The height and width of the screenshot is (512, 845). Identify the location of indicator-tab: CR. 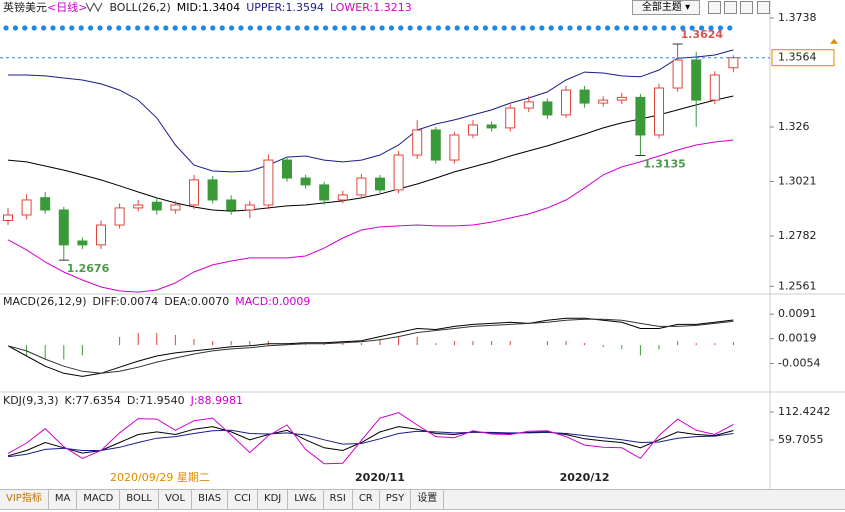
(366, 499).